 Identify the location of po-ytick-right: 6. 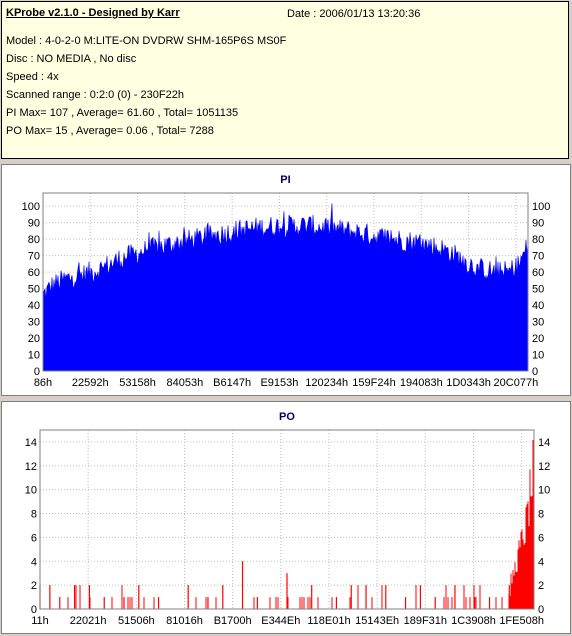
(541, 538).